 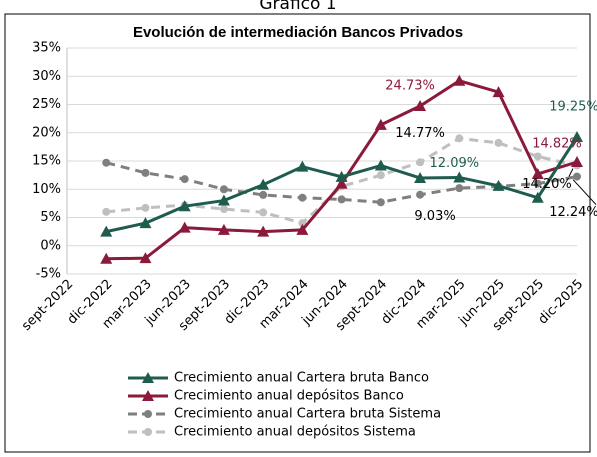 I want to click on data-label: 19.25%, so click(x=573, y=106).